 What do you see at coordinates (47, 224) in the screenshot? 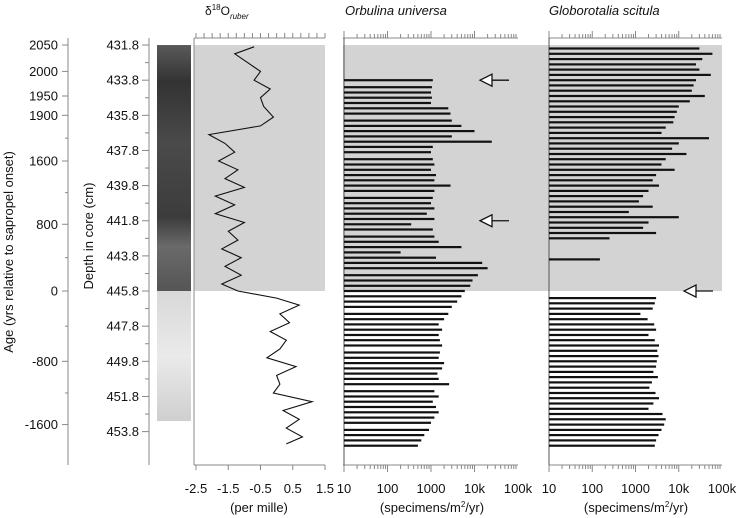
I see `age-tick-label: 800` at bounding box center [47, 224].